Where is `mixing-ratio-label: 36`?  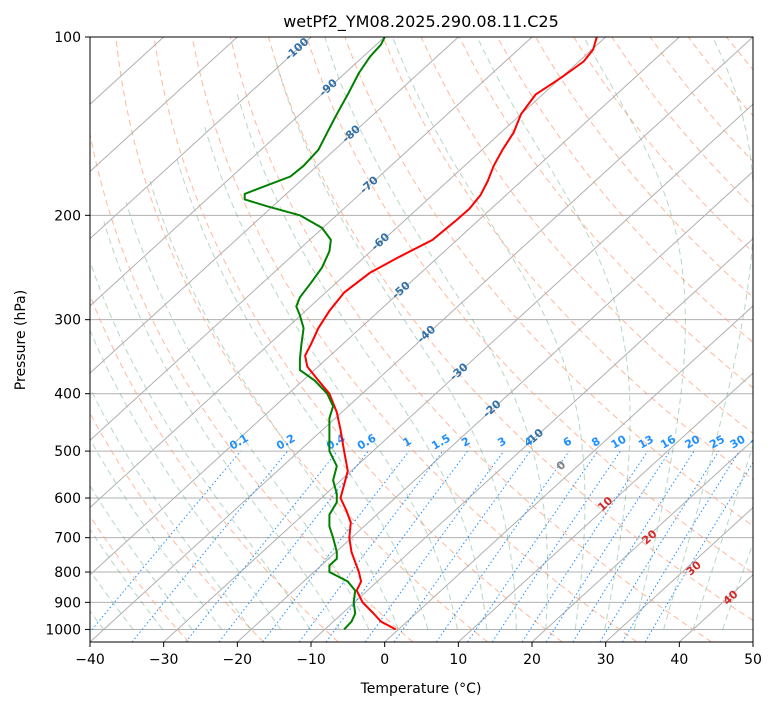 mixing-ratio-label: 36 is located at coordinates (758, 441).